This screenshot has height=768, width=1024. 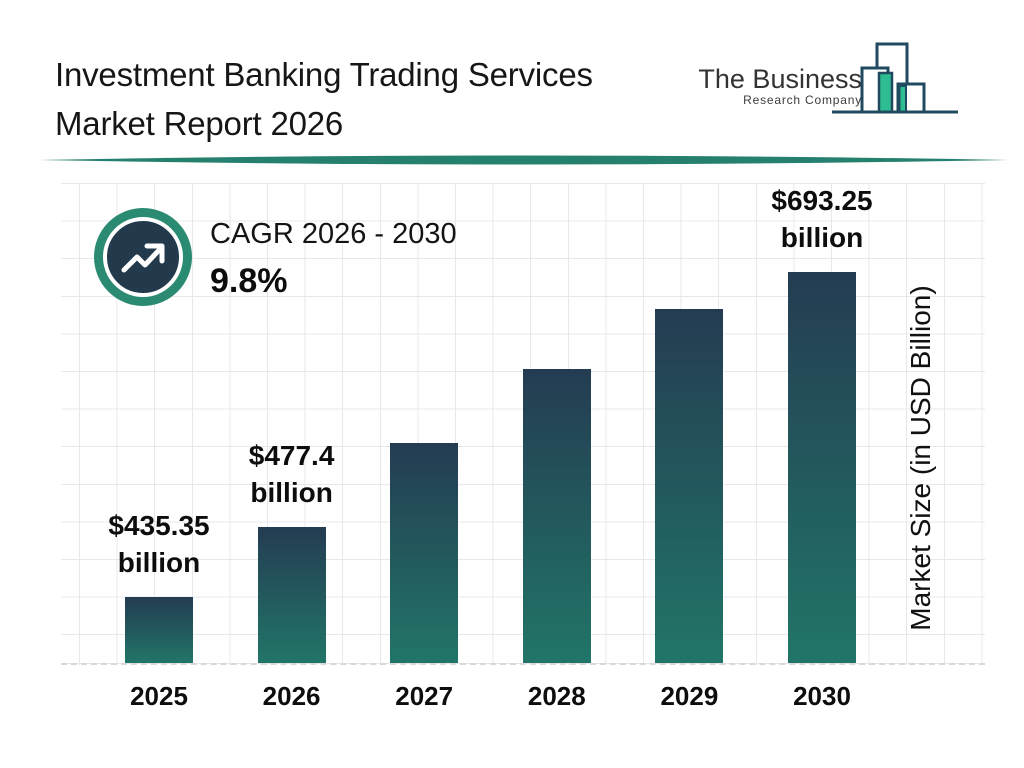 What do you see at coordinates (199, 123) in the screenshot?
I see `page-title-line2: Market Report 2026` at bounding box center [199, 123].